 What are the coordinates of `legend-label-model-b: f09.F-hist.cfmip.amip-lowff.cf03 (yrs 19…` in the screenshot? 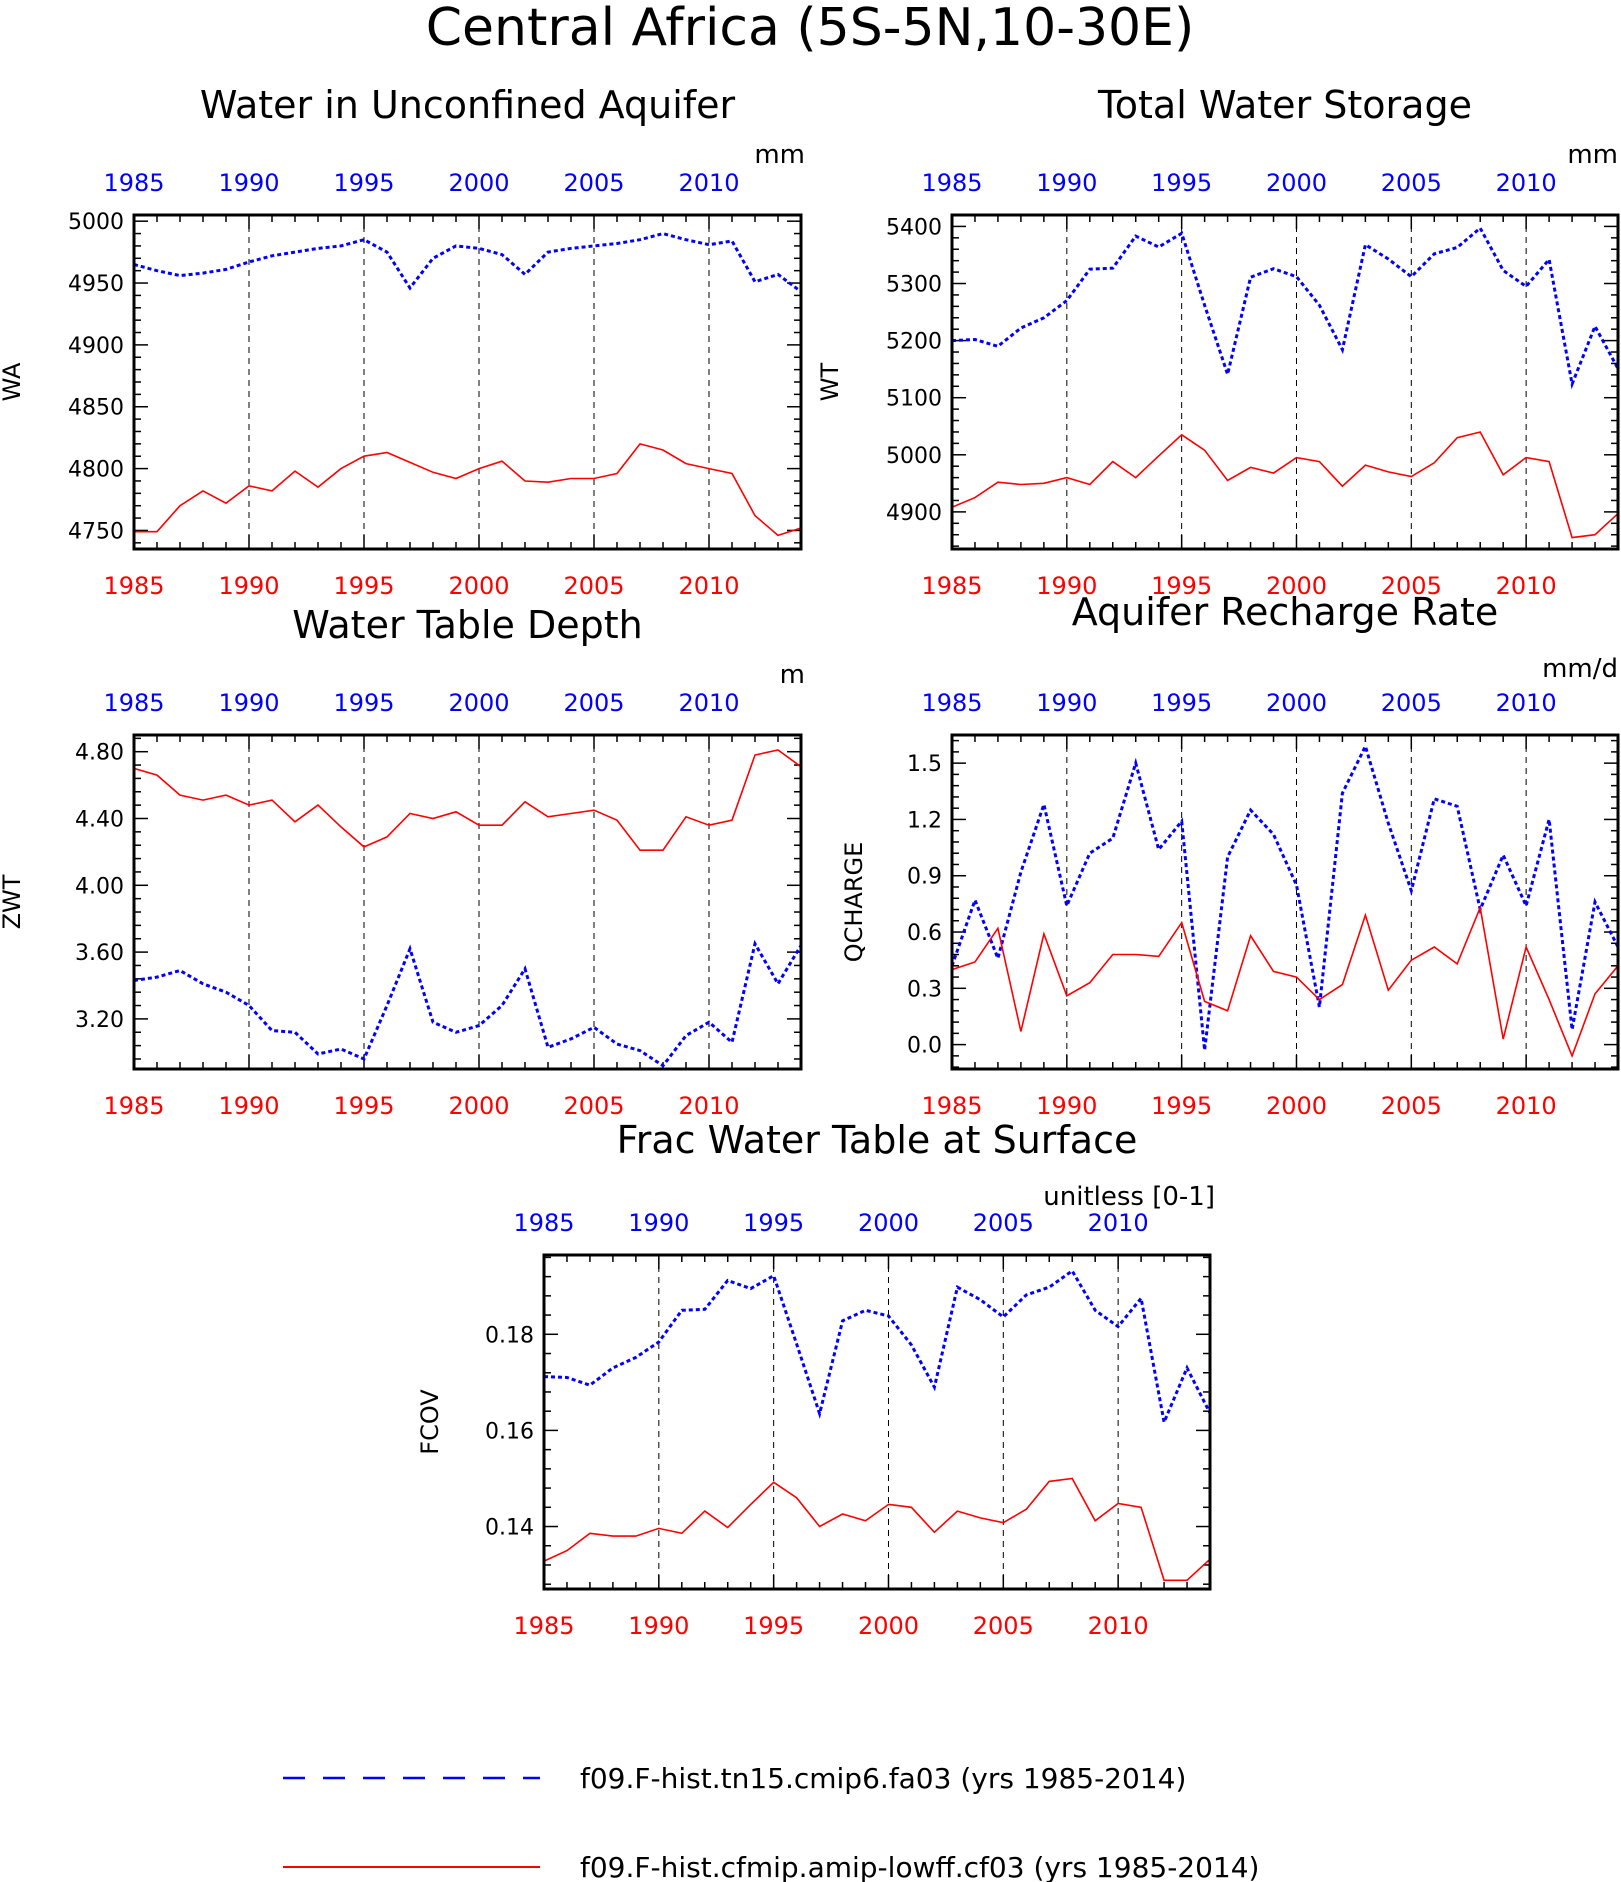 It's located at (919, 1866).